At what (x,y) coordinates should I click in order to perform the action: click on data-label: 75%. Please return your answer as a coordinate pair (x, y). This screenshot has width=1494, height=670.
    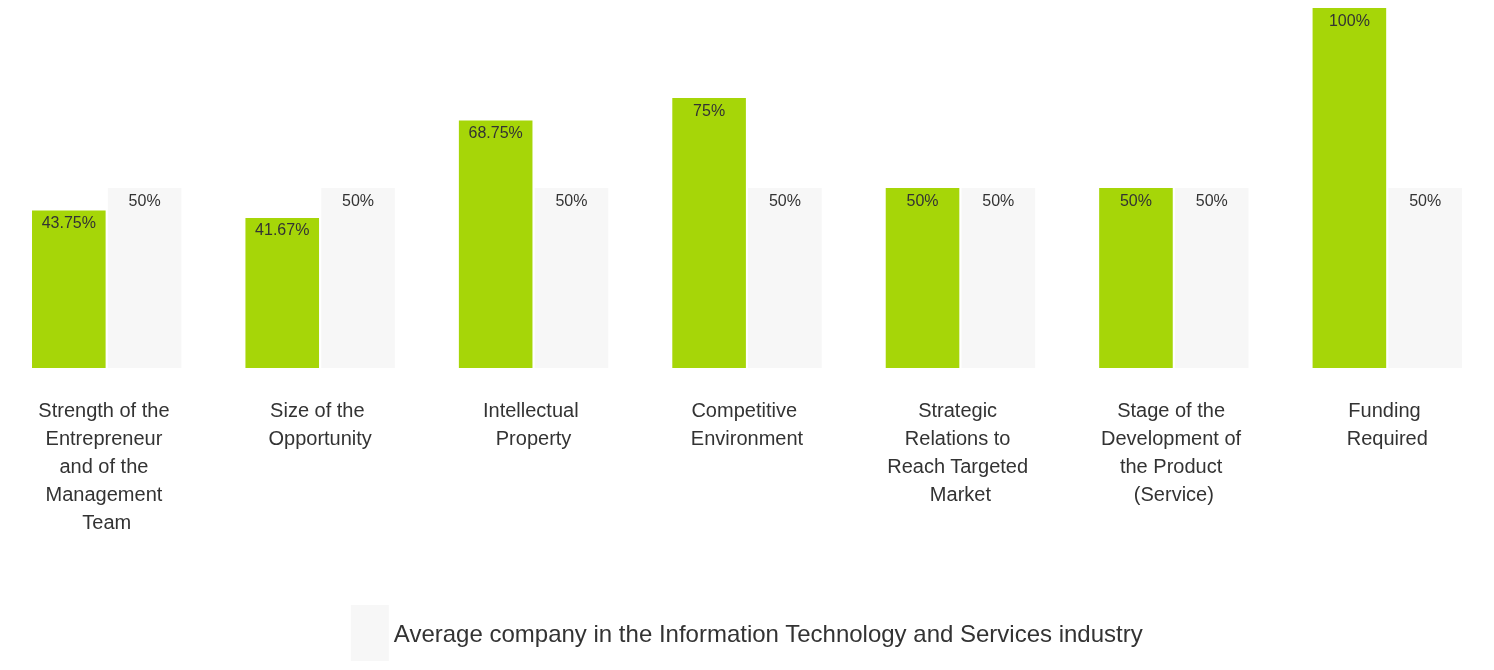
    Looking at the image, I should click on (709, 110).